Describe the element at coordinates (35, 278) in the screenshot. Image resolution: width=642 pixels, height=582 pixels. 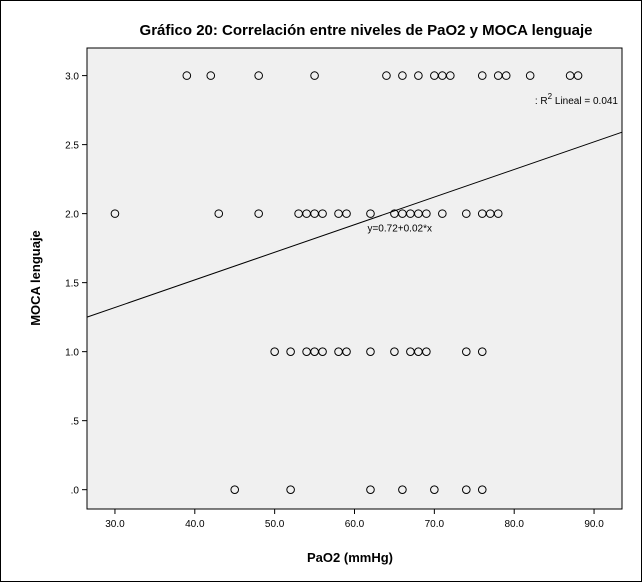
I see `y-axis-label: MOCA lenguaje` at that location.